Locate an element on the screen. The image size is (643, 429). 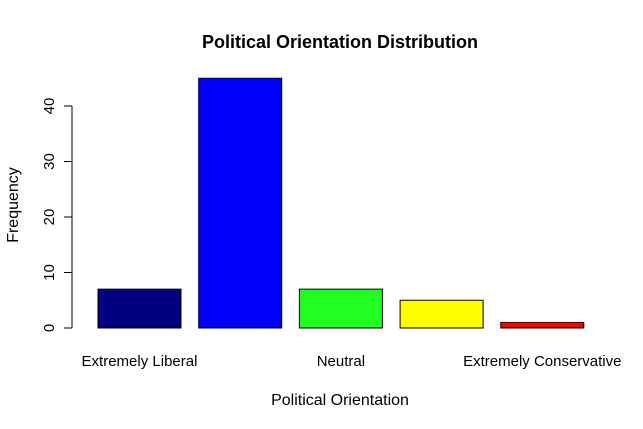
bar-extremely-liberal is located at coordinates (139, 308).